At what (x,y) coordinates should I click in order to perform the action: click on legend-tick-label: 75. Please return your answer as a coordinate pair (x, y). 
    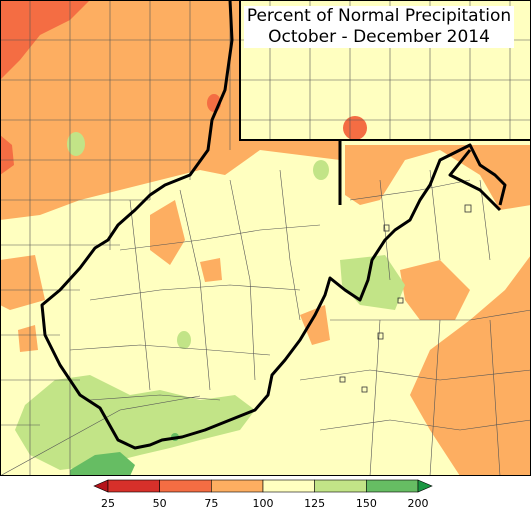
    Looking at the image, I should click on (211, 503).